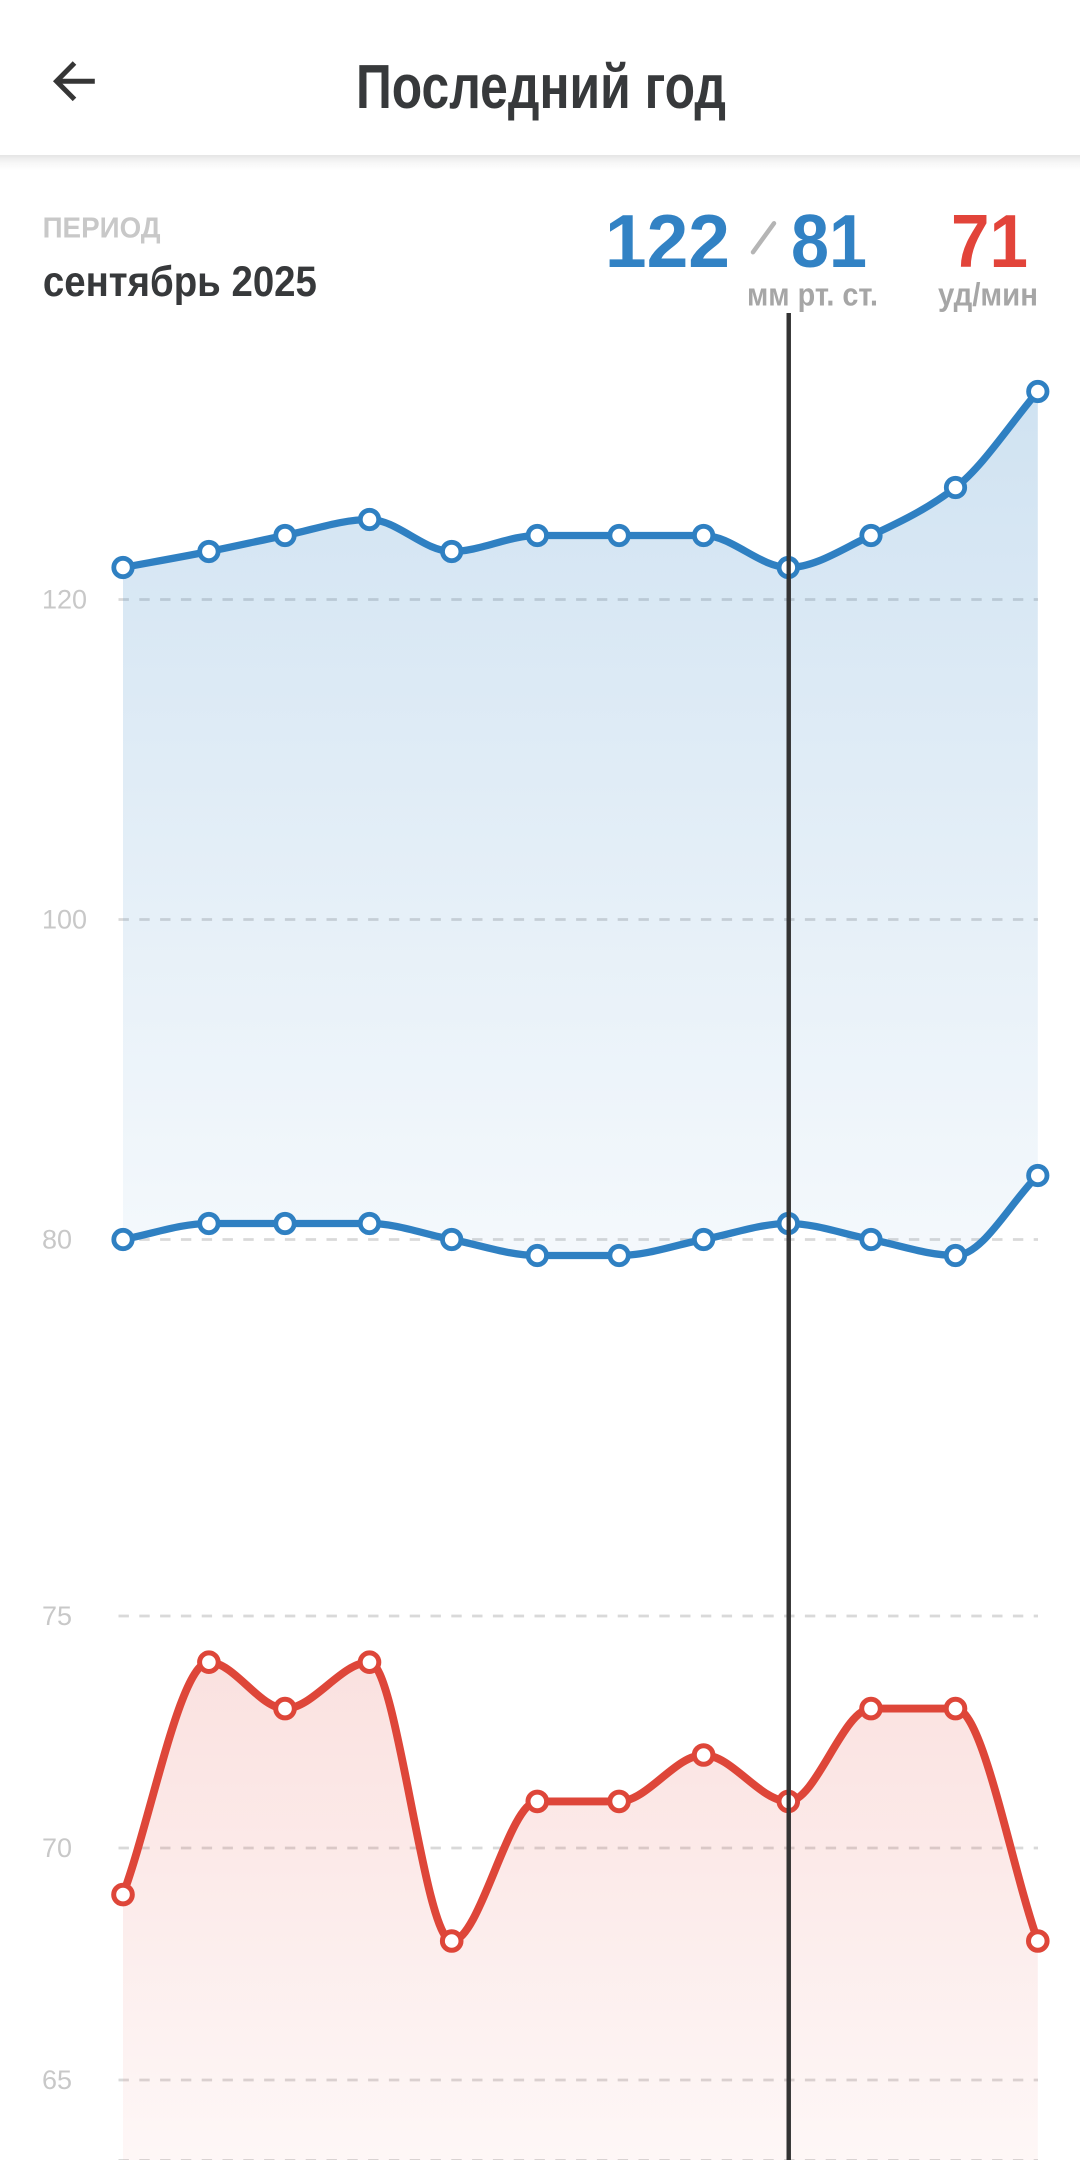 This screenshot has height=2160, width=1080. I want to click on svg-text: 70, so click(57, 1848).